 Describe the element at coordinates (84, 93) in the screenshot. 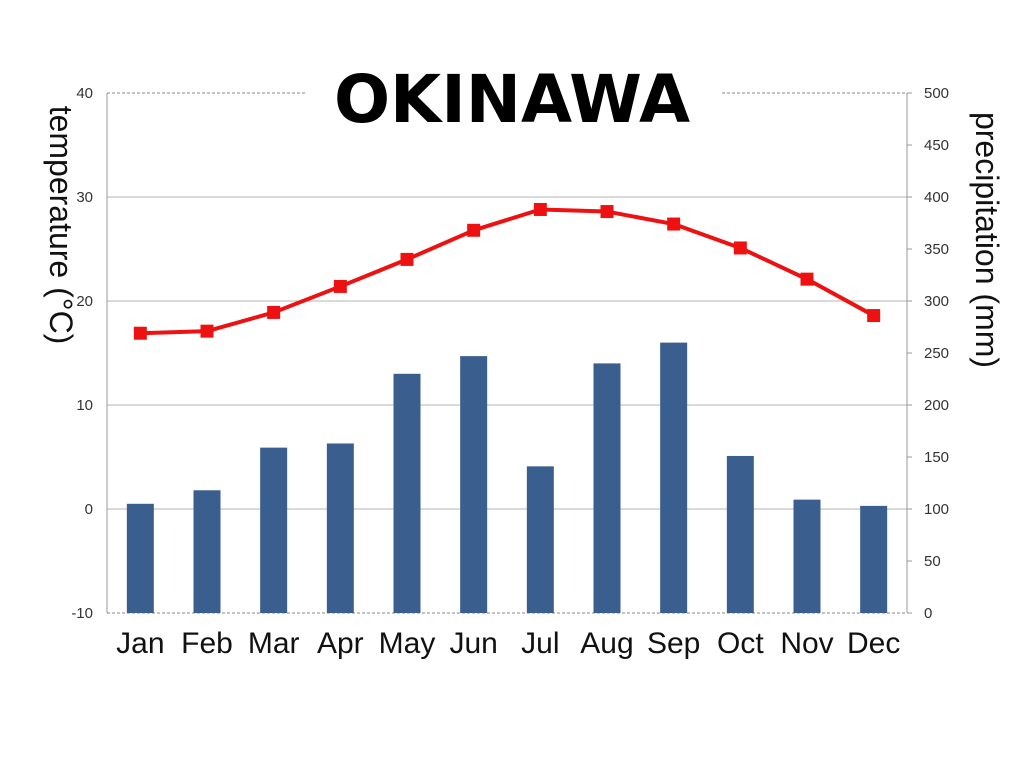

I see `y-left-tick-label: 40` at that location.